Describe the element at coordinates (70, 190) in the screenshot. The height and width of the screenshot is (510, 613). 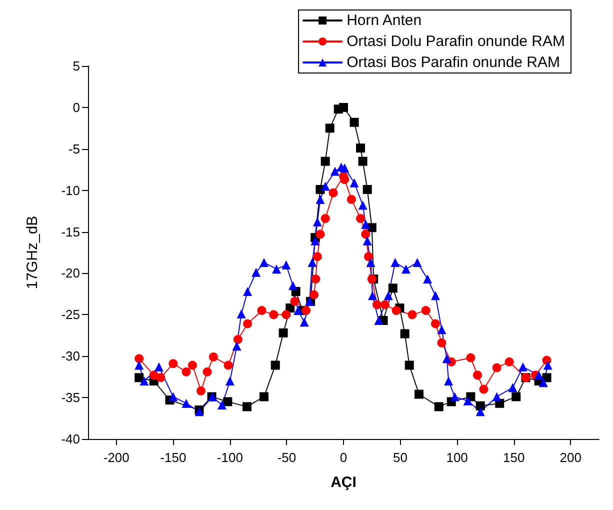
I see `y-tick-label: -10` at that location.